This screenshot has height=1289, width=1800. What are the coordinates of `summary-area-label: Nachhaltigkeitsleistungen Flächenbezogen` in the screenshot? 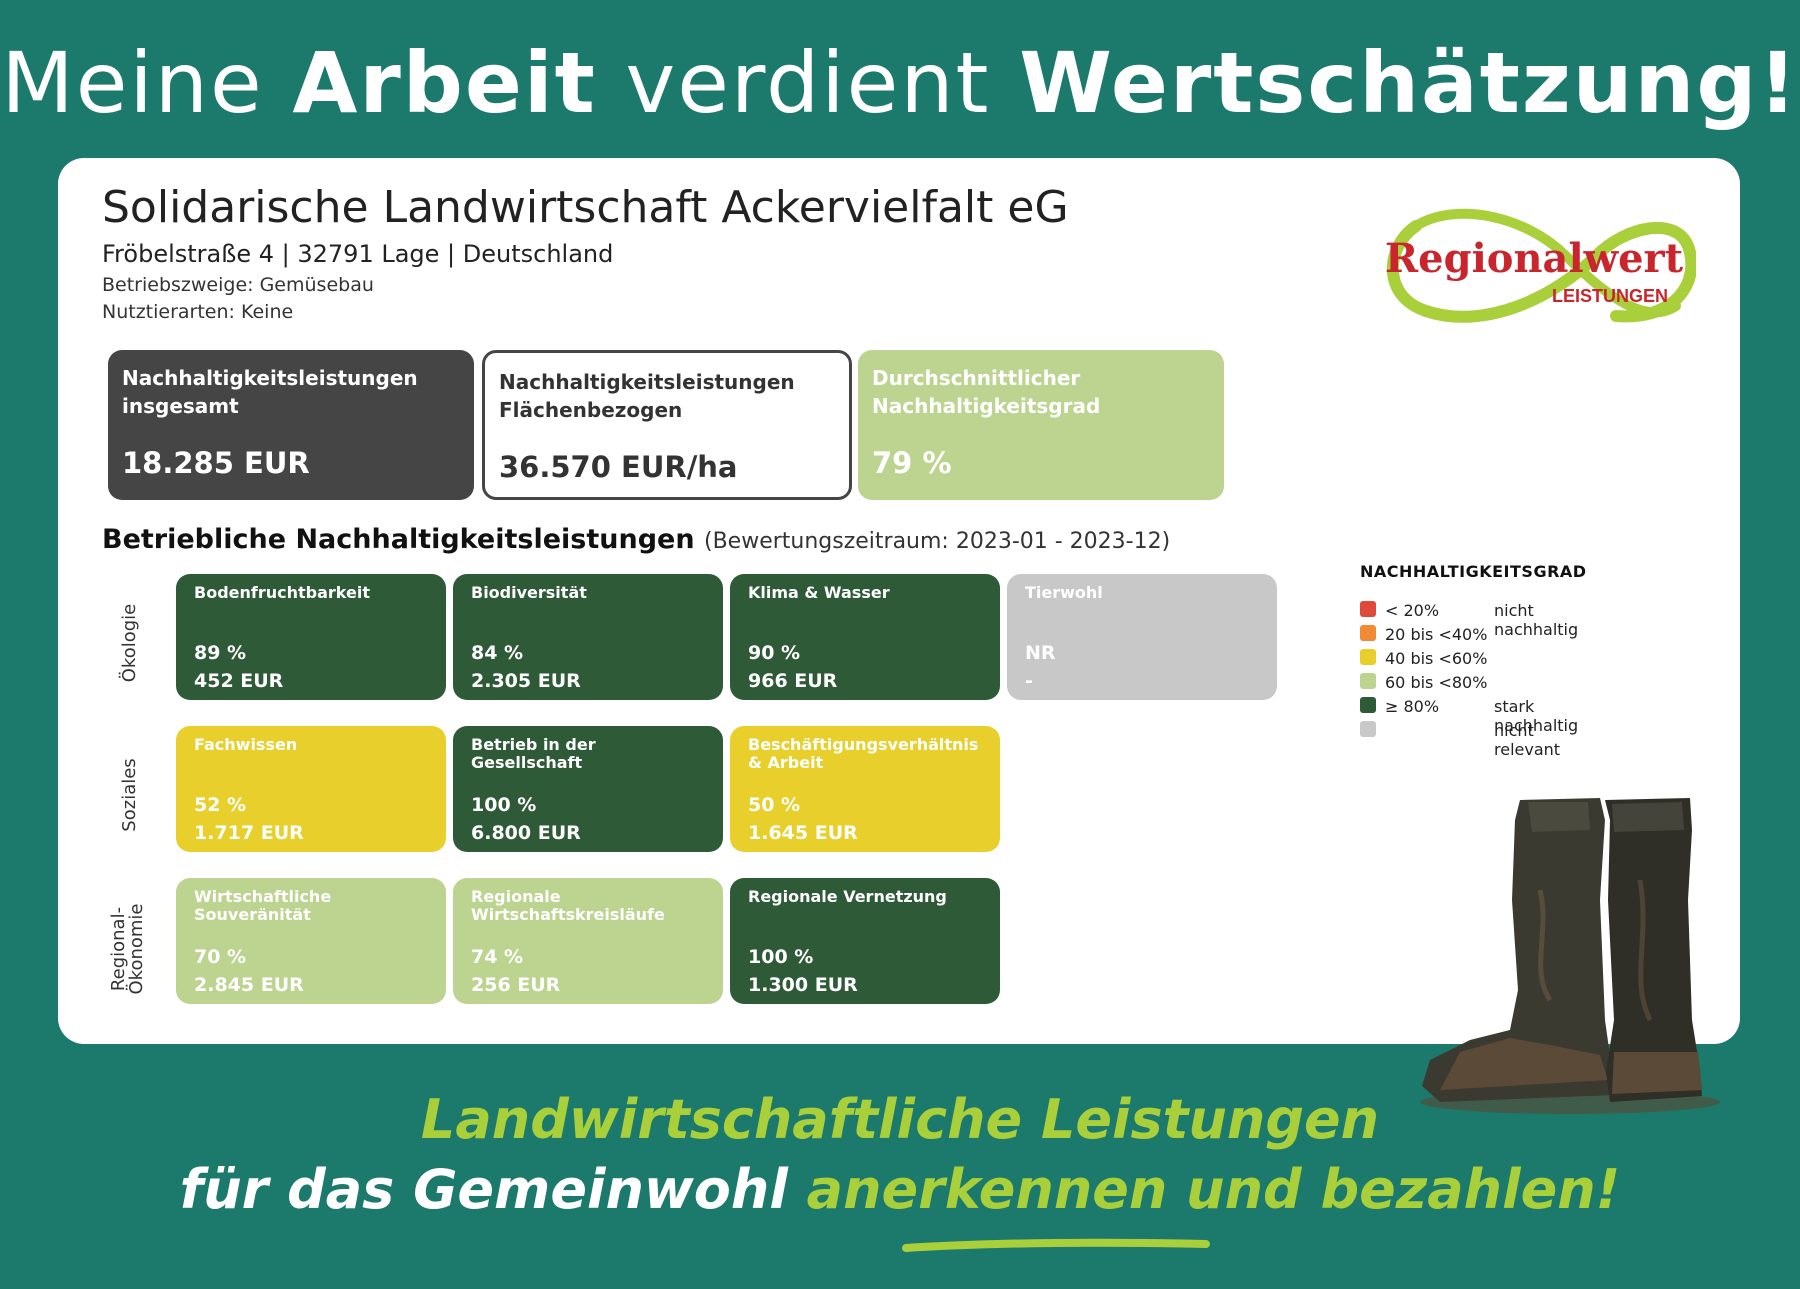 It's located at (647, 396).